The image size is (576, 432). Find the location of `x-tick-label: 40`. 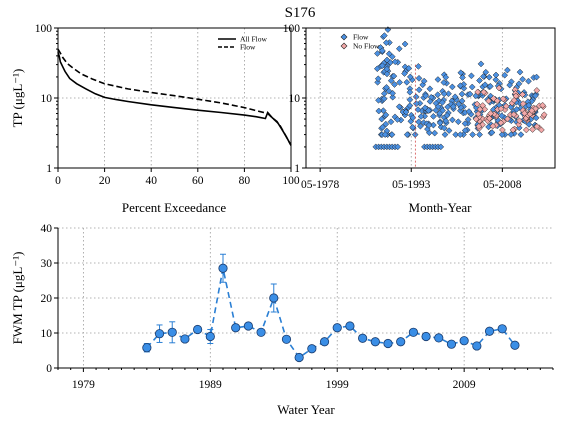

x-tick-label: 40 is located at coordinates (151, 181).